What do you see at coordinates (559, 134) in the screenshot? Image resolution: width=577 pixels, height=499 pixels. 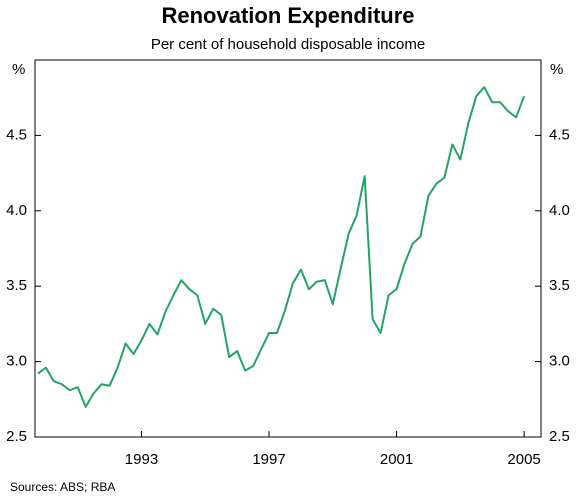 I see `y-tick-label-right: 4.5` at bounding box center [559, 134].